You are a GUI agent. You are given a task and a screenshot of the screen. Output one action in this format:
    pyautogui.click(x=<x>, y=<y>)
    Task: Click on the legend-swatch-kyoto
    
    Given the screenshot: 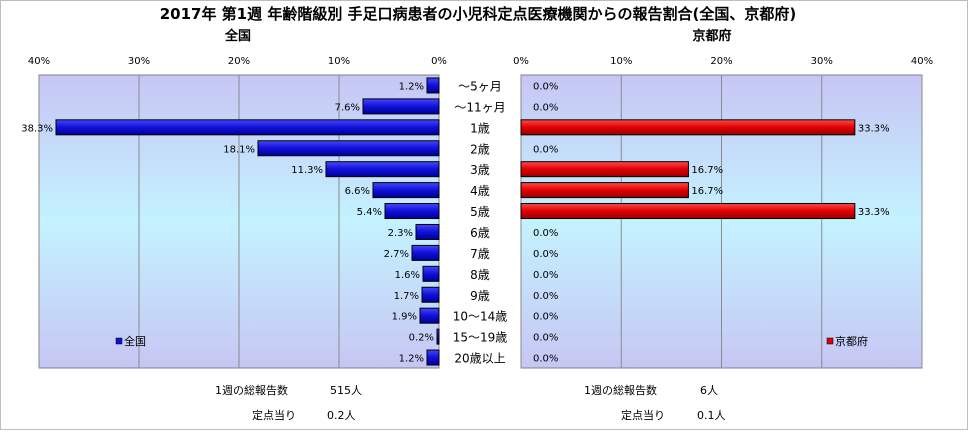 What is the action you would take?
    pyautogui.click(x=830, y=341)
    